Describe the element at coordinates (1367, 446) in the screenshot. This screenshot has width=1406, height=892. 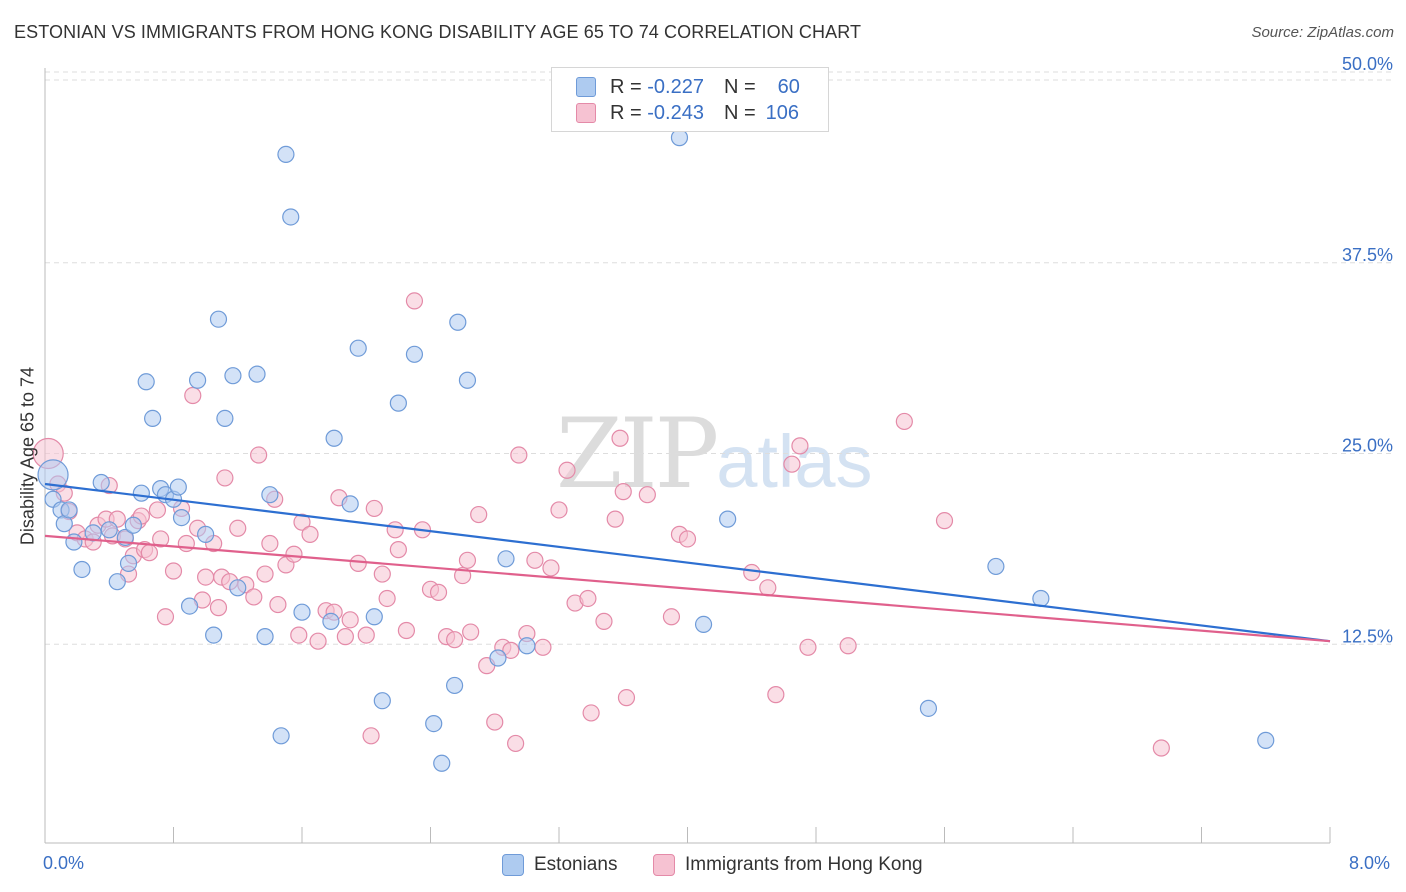
I see `y-tick-label: 25.0%` at that location.